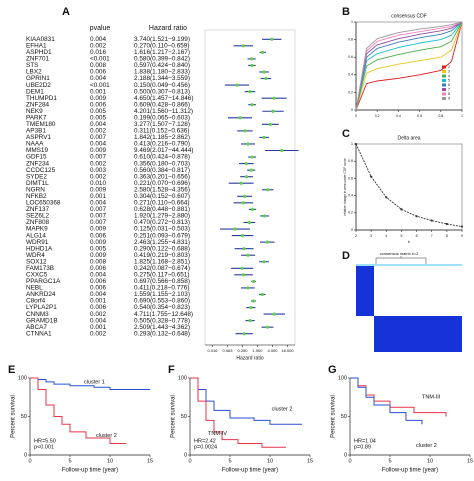 Image resolution: width=474 pixels, height=481 pixels. Describe the element at coordinates (162, 242) in the screenshot. I see `hazard-ratio-label: 2.463(1.255−4.831)` at that location.